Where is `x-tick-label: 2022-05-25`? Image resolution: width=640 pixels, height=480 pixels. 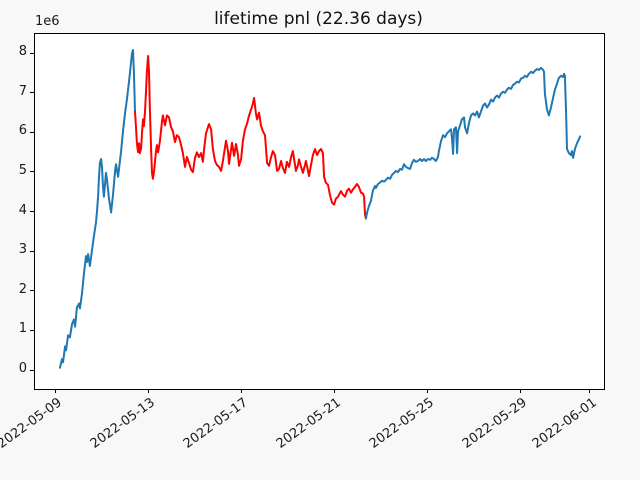
x-tick-label: 2022-05-25 is located at coordinates (402, 423).